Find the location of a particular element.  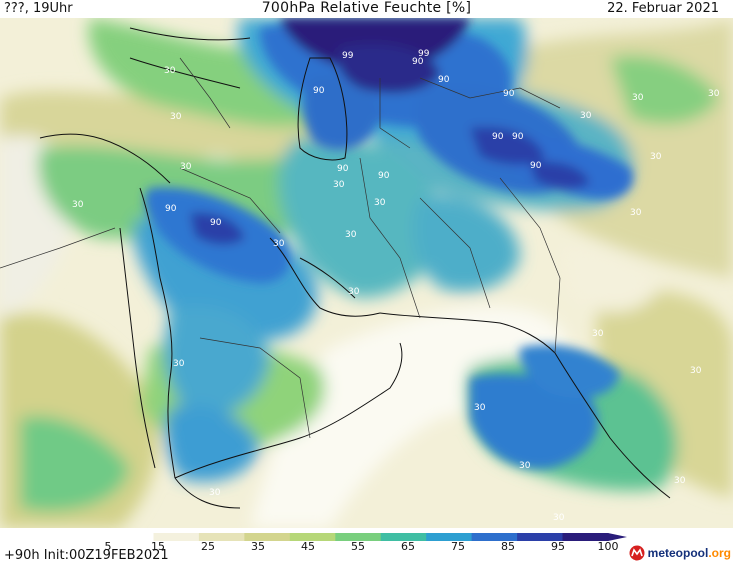

meteopool-logo-icon is located at coordinates (637, 553).